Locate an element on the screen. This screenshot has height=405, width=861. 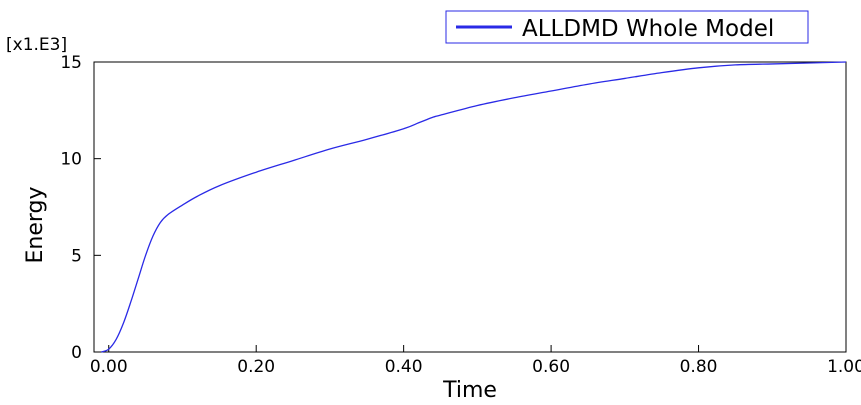
x-axis: 0.00 0.20 0.40 0.60 0.80 1.00 is located at coordinates (475, 361).